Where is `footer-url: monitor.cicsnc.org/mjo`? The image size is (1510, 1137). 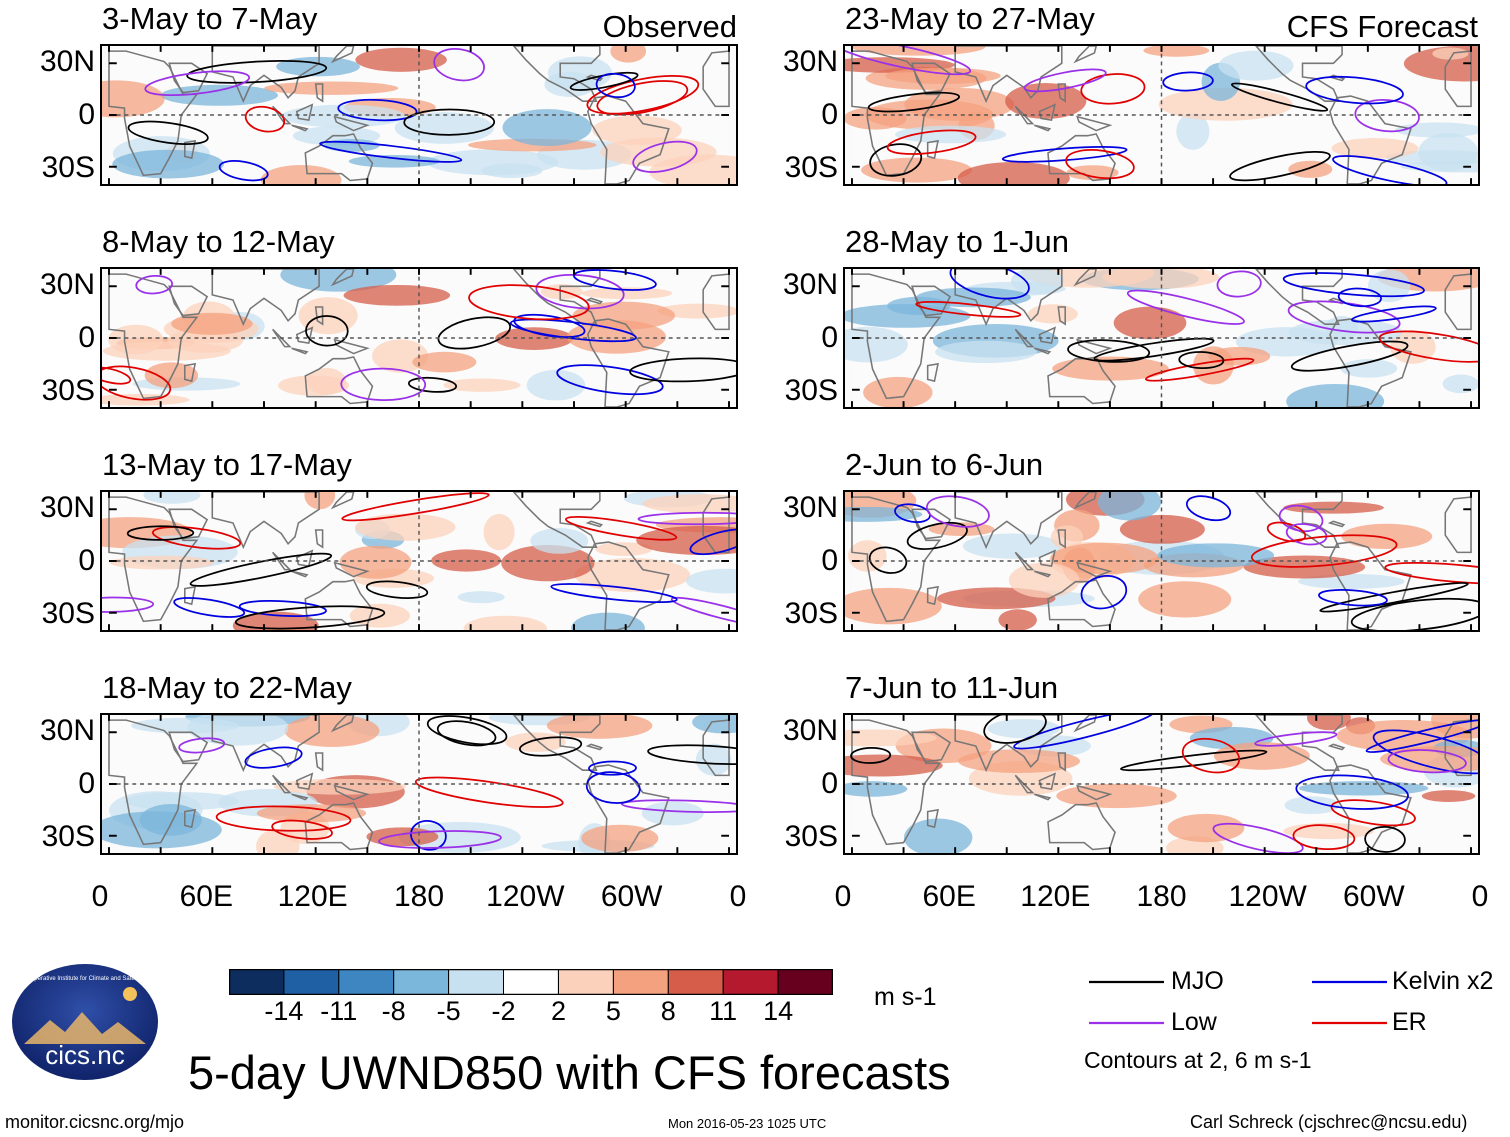 footer-url: monitor.cicsnc.org/mjo is located at coordinates (95, 1122).